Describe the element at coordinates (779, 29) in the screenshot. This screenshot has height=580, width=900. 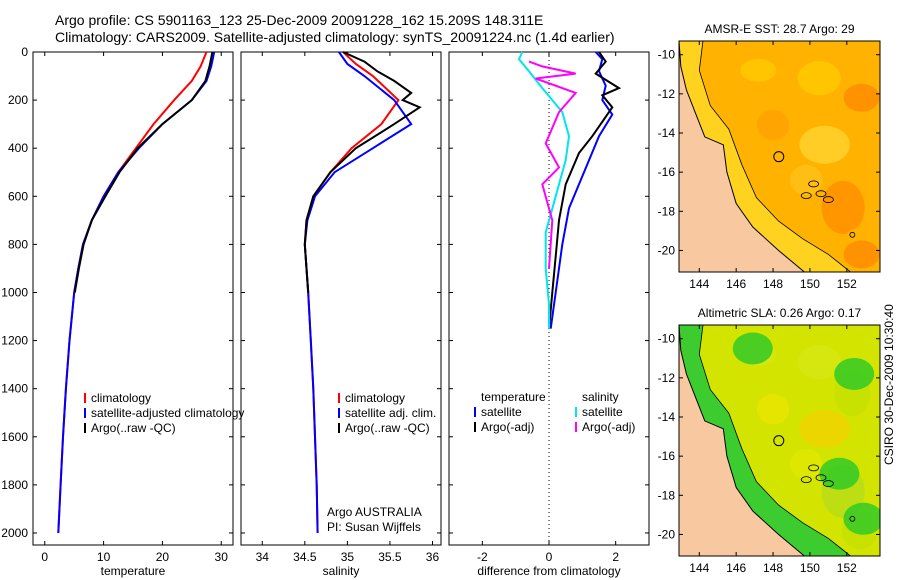
I see `map-title-sst-map: AMSR-E SST: 28.7 Argo: 29` at that location.